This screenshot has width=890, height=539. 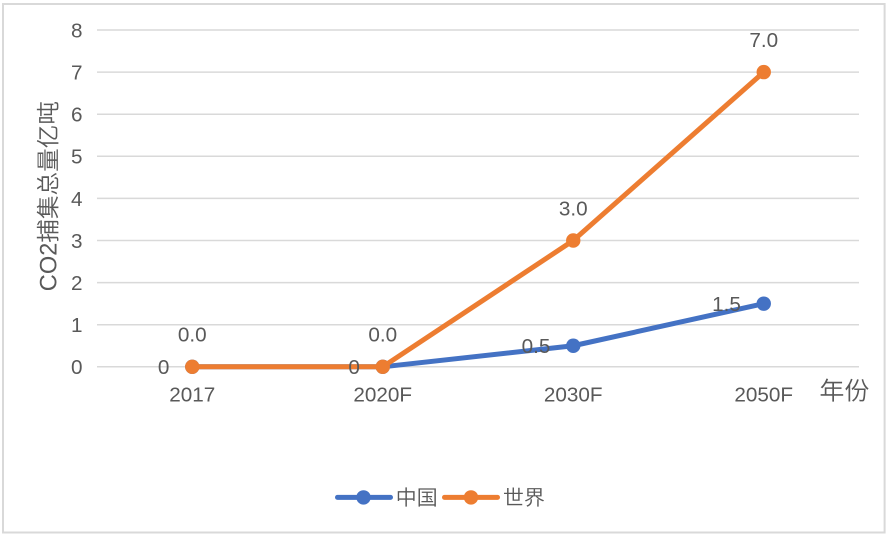 I want to click on svg-text: 7.0, so click(x=763, y=40).